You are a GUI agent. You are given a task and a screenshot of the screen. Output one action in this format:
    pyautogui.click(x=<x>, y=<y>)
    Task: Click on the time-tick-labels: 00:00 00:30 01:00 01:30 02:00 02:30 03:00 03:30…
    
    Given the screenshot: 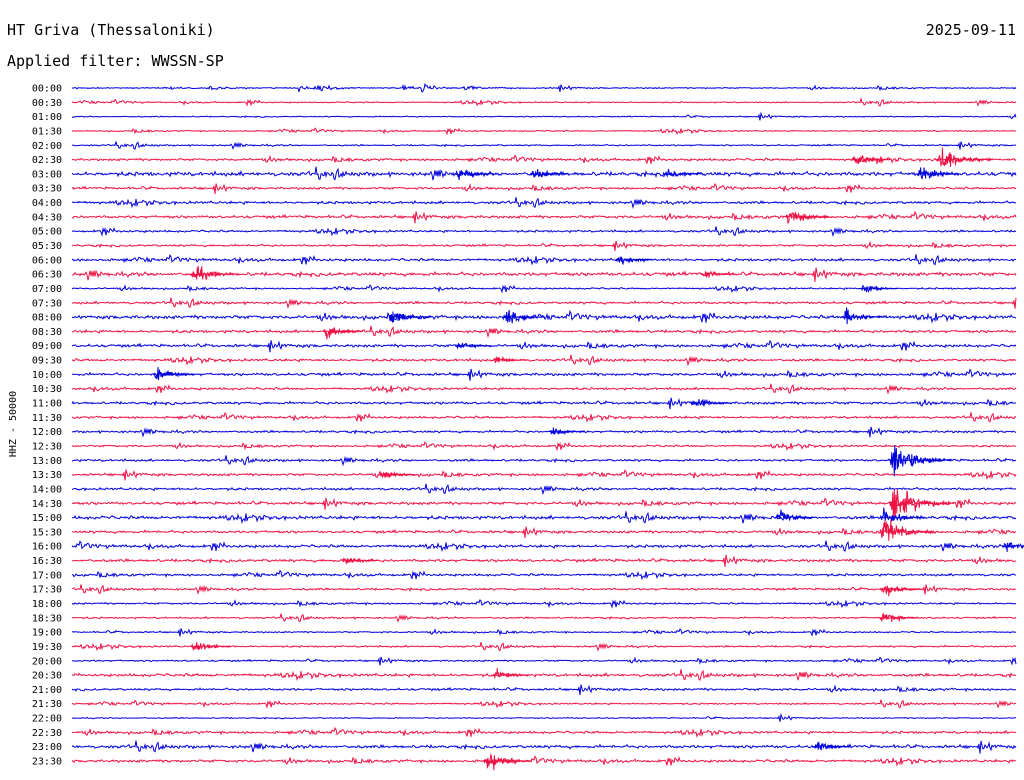 What is the action you would take?
    pyautogui.click(x=47, y=426)
    